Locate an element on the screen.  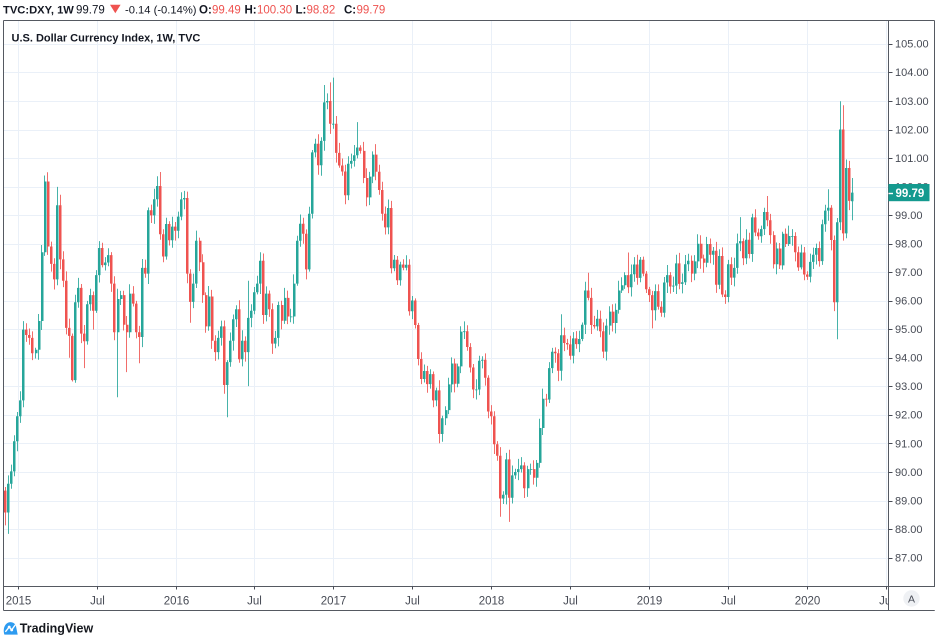
svg-text: 104.00 is located at coordinates (912, 73).